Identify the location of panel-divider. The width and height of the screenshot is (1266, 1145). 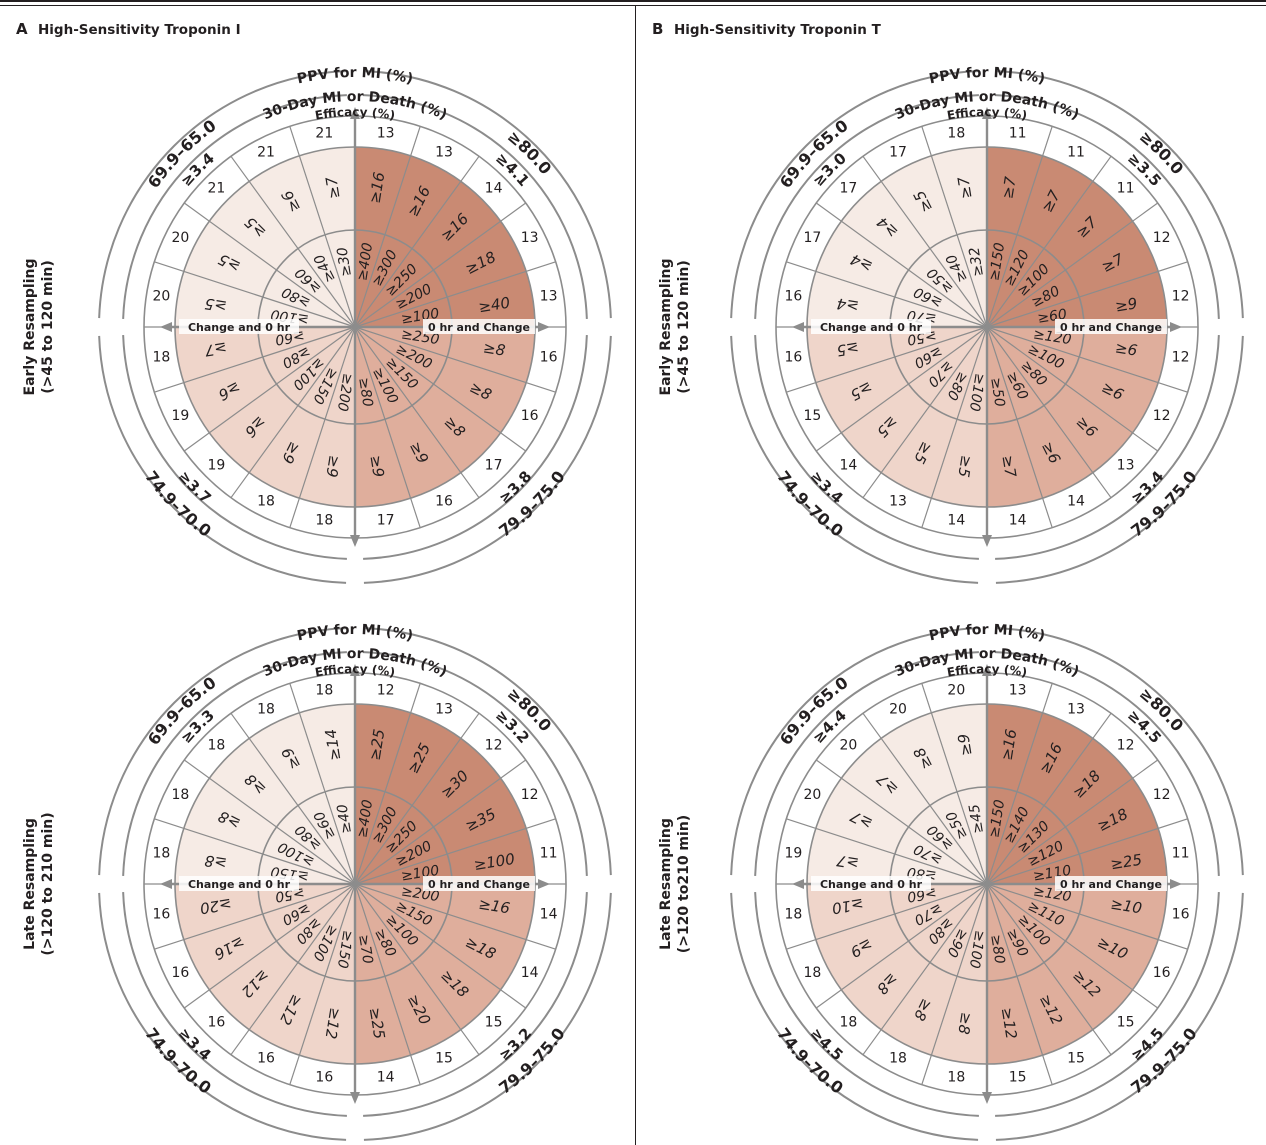
(635, 575).